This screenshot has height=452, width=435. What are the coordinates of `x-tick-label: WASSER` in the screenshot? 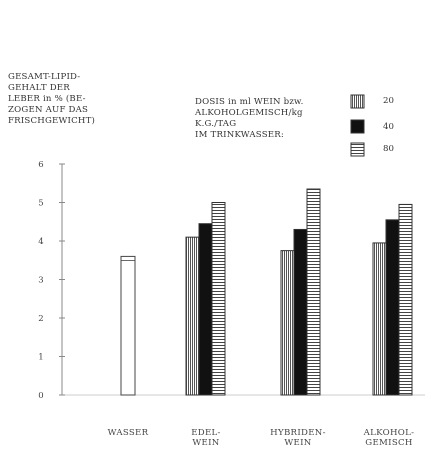 It's located at (128, 433).